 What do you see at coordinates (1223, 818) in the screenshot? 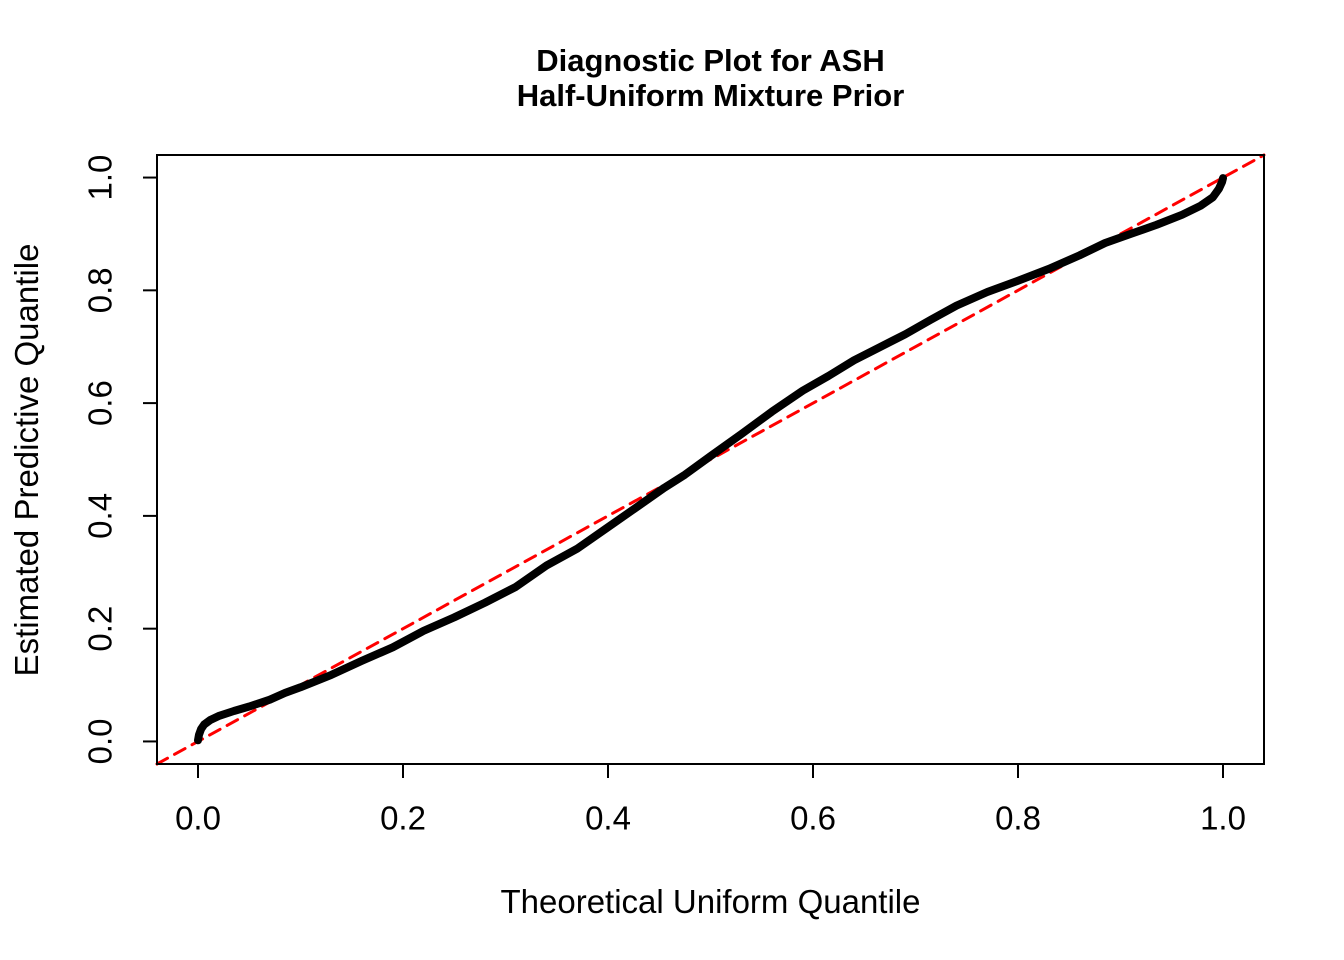
I see `x-tick-label: 1.0` at bounding box center [1223, 818].